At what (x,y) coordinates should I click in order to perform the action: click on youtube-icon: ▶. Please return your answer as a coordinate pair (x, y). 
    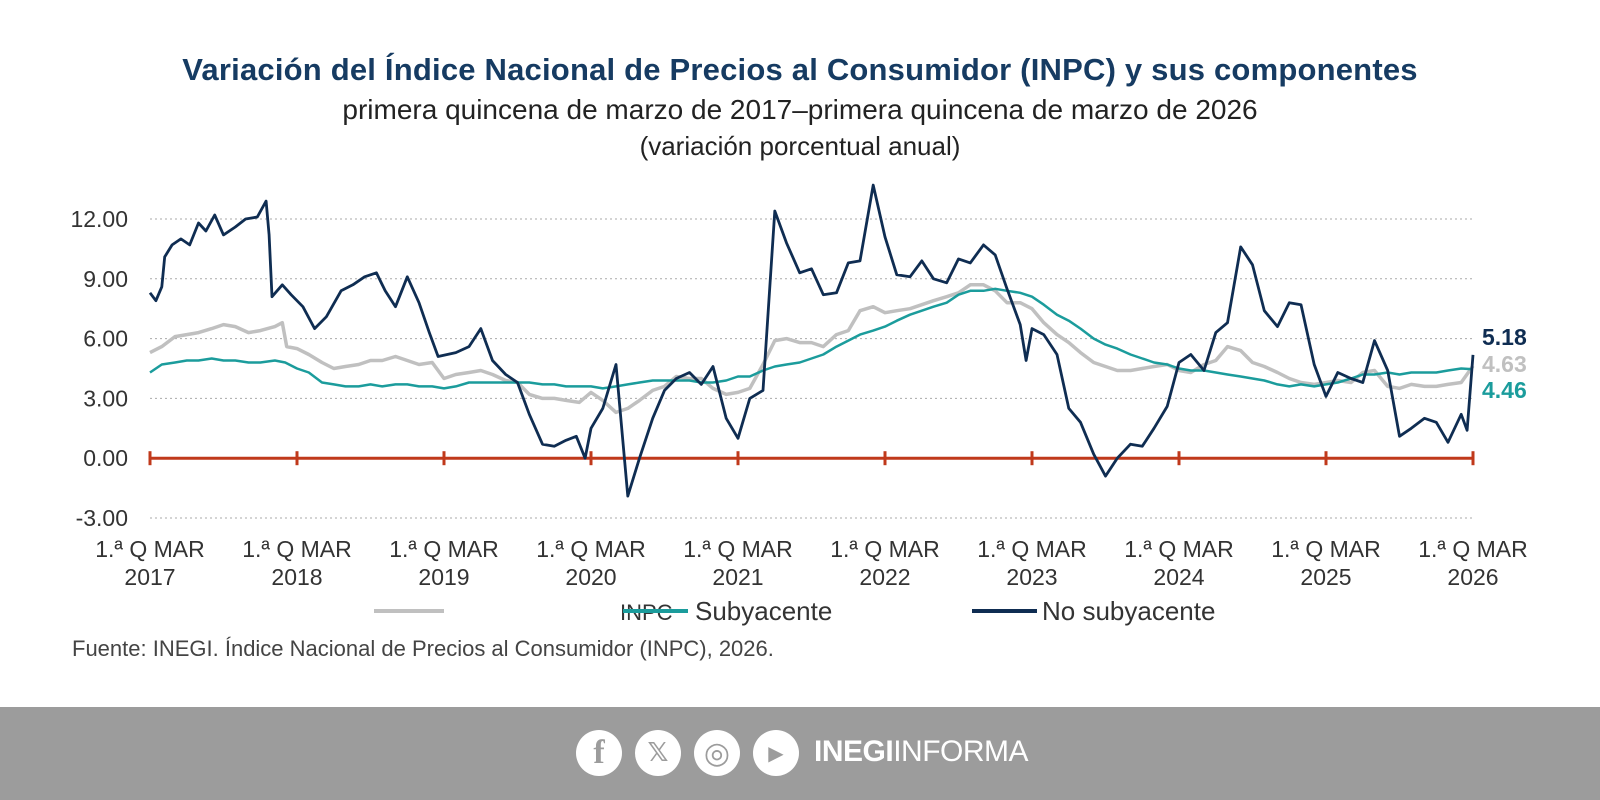
    Looking at the image, I should click on (776, 753).